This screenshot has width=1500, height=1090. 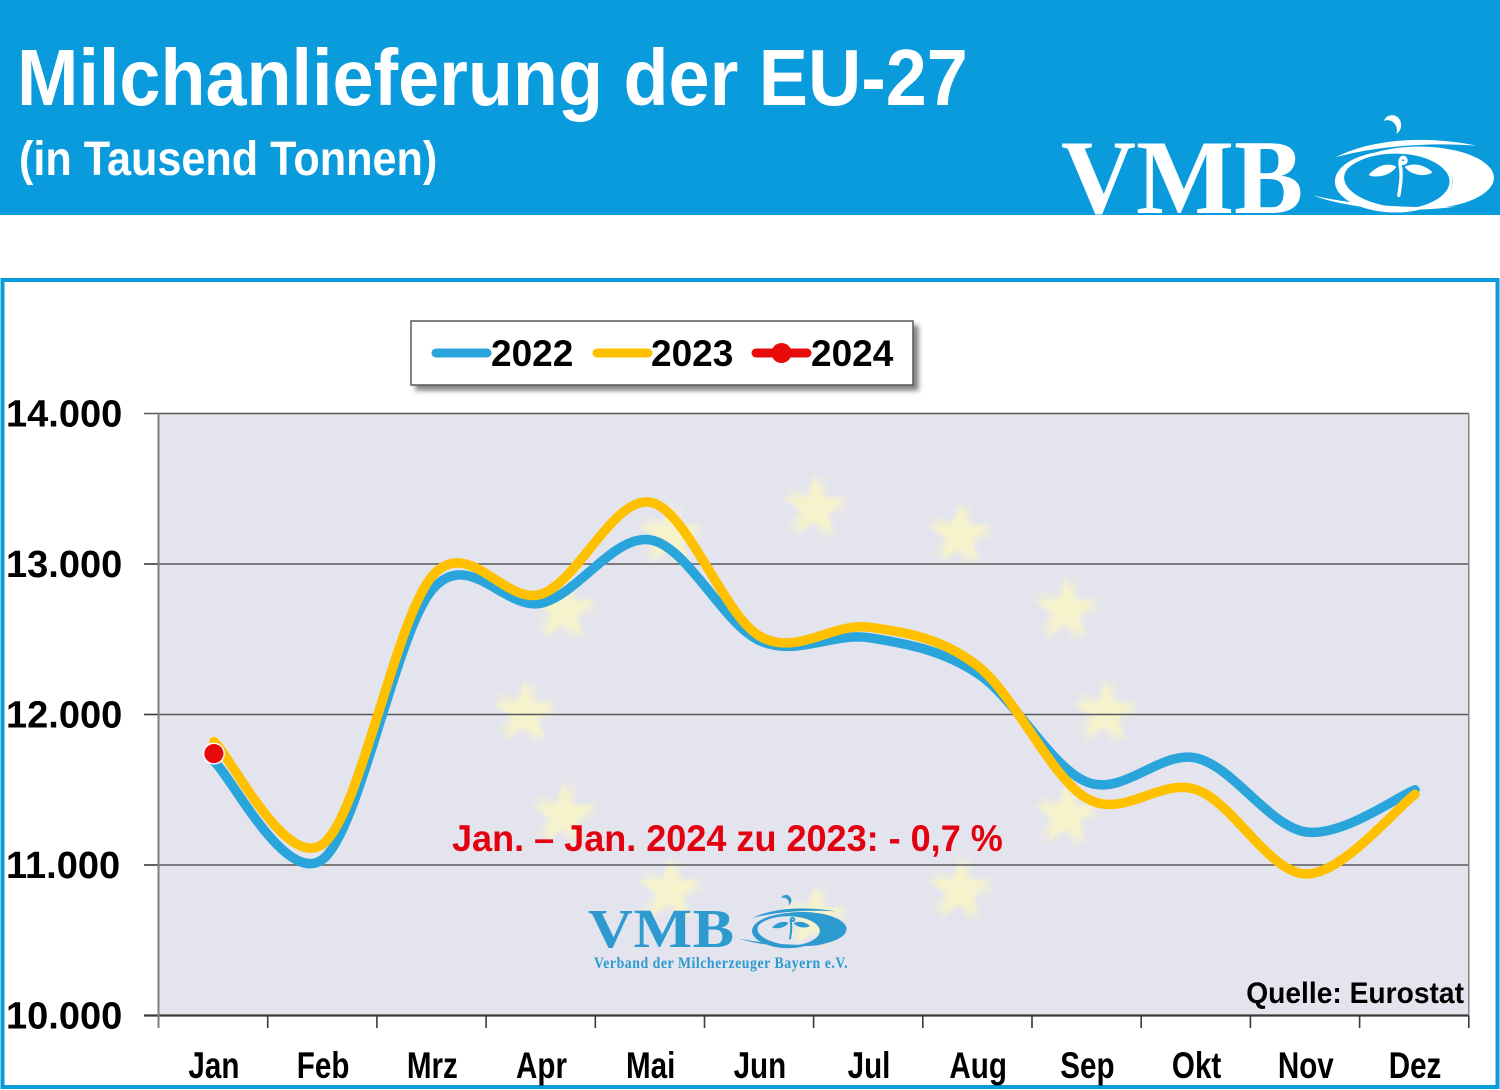 I want to click on svg-text: 2024, so click(x=852, y=353).